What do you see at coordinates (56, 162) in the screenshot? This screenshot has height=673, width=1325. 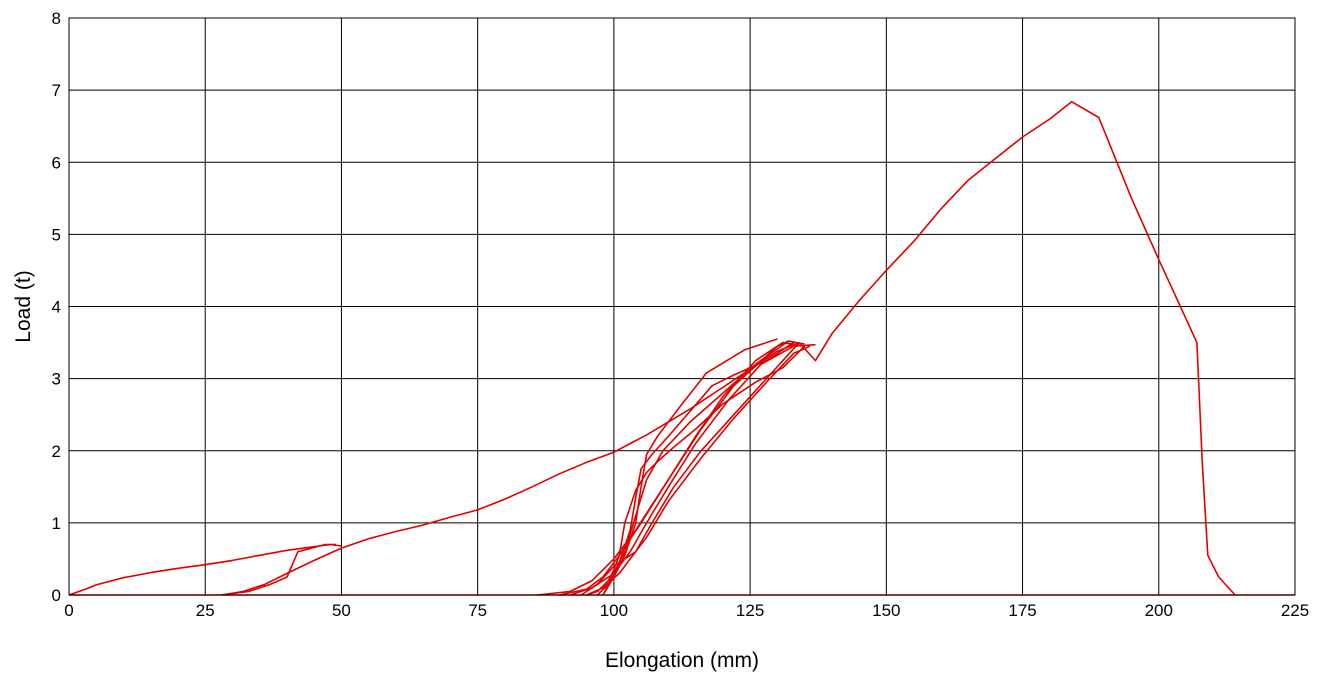 I see `y-tick-label: 6` at bounding box center [56, 162].